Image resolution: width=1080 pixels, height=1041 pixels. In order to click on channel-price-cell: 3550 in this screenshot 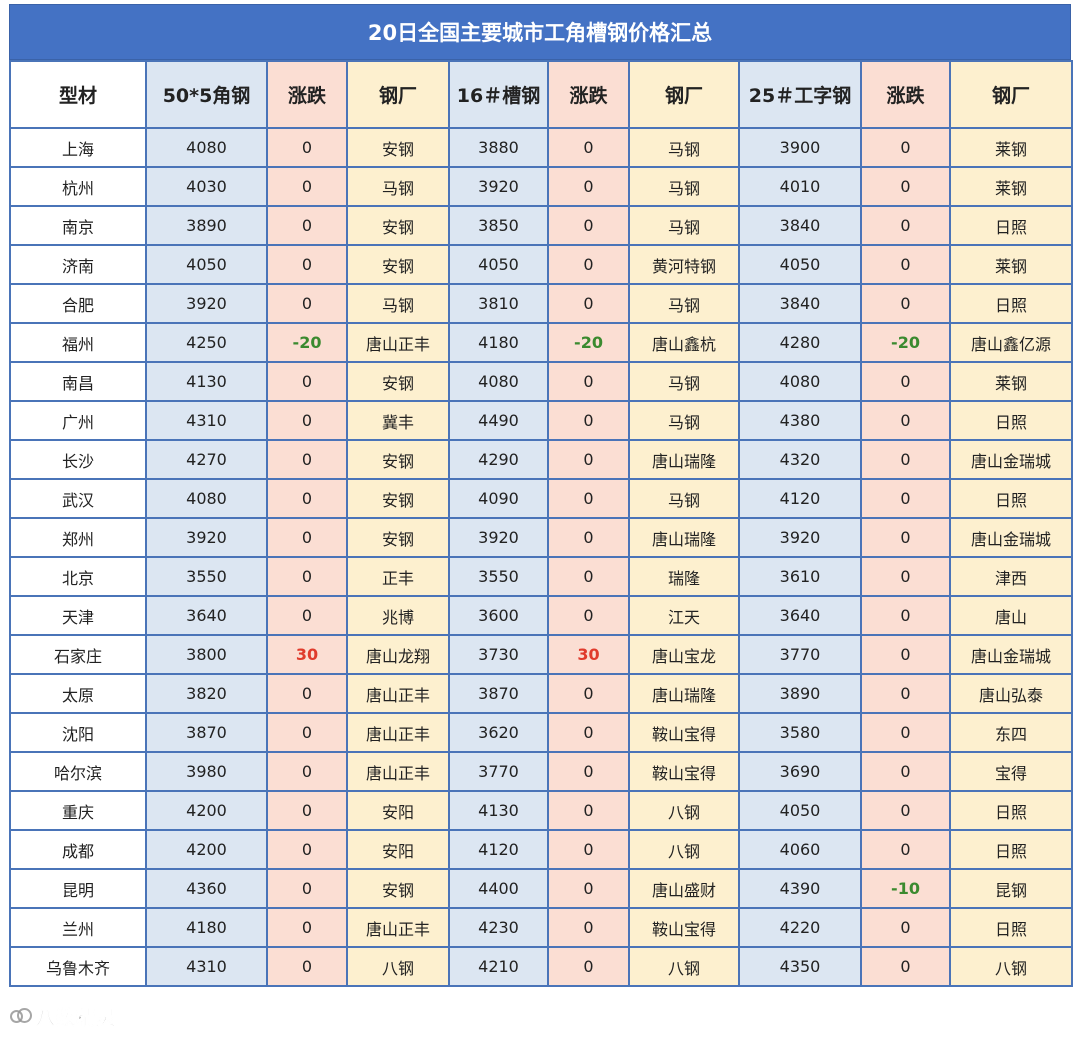, I will do `click(498, 576)`.